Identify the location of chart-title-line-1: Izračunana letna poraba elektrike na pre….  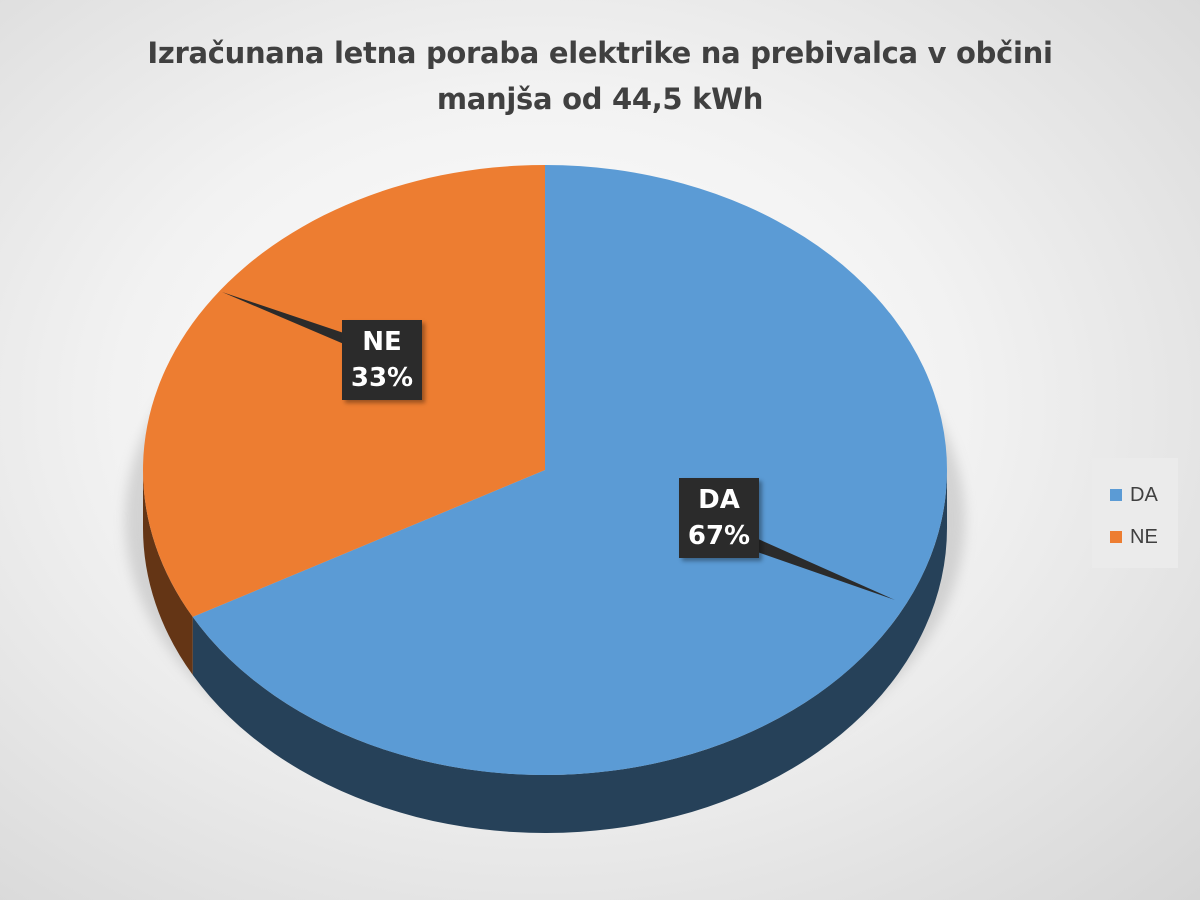
(600, 53).